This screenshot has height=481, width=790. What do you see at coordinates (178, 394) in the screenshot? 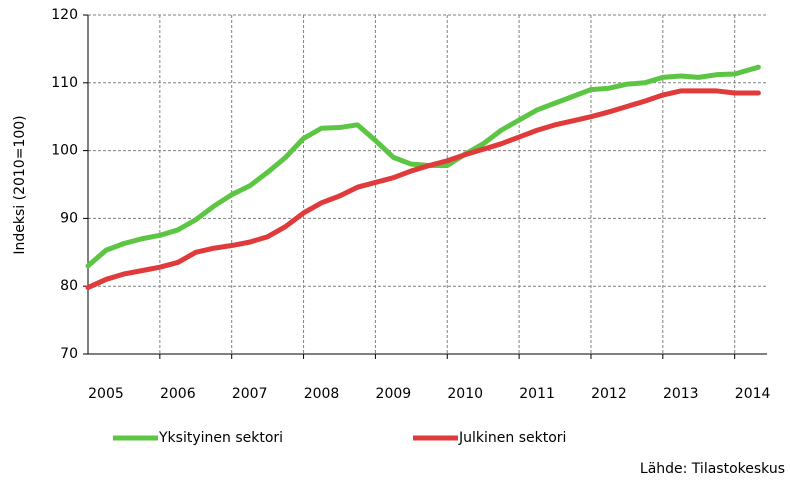
I see `x-tick-label: 2006` at bounding box center [178, 394].